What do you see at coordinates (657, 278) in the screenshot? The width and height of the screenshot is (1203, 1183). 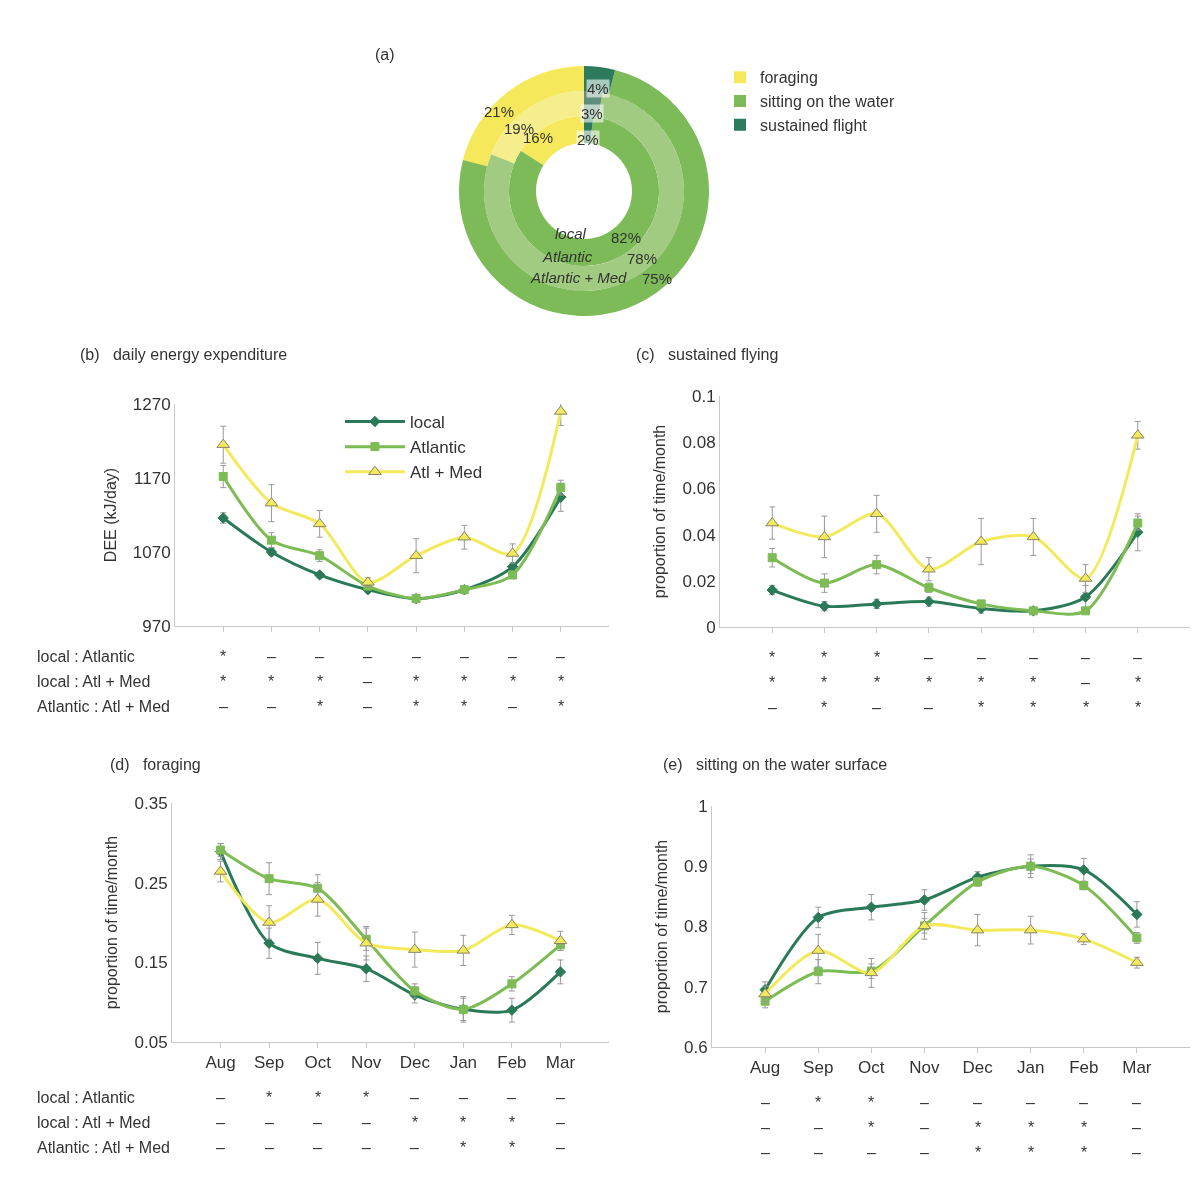 I see `data-label: 75%` at bounding box center [657, 278].